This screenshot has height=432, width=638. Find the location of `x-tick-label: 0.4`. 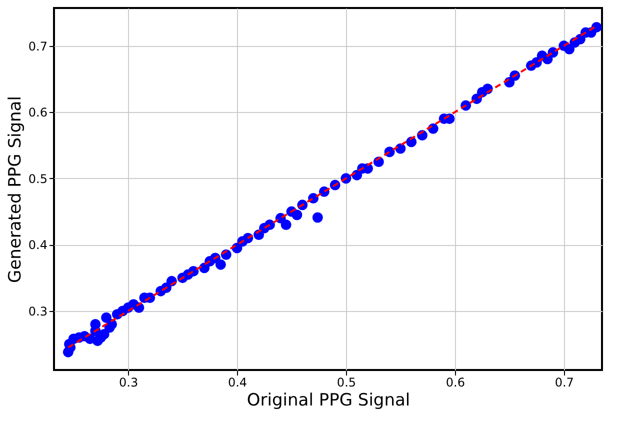

x-tick-label: 0.4 is located at coordinates (238, 383).